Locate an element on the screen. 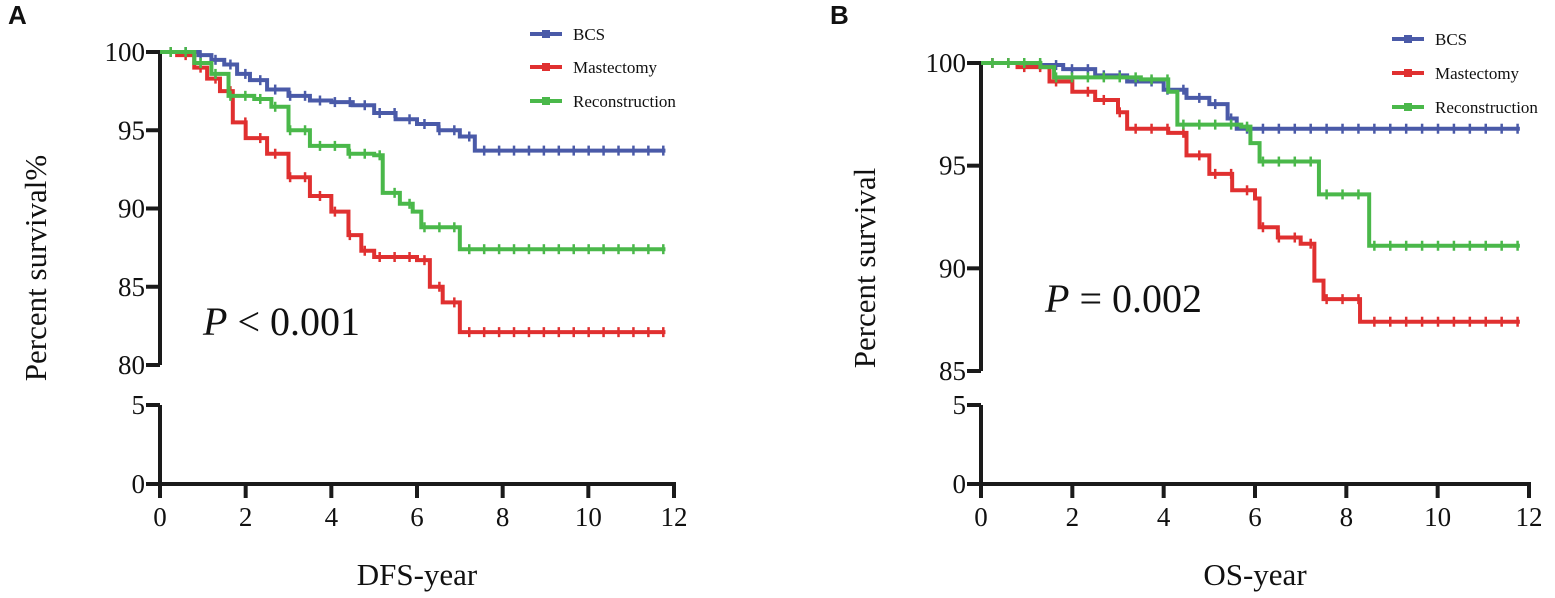 This screenshot has width=1555, height=598. p-value-annotation: P = 0.002 is located at coordinates (1123, 298).